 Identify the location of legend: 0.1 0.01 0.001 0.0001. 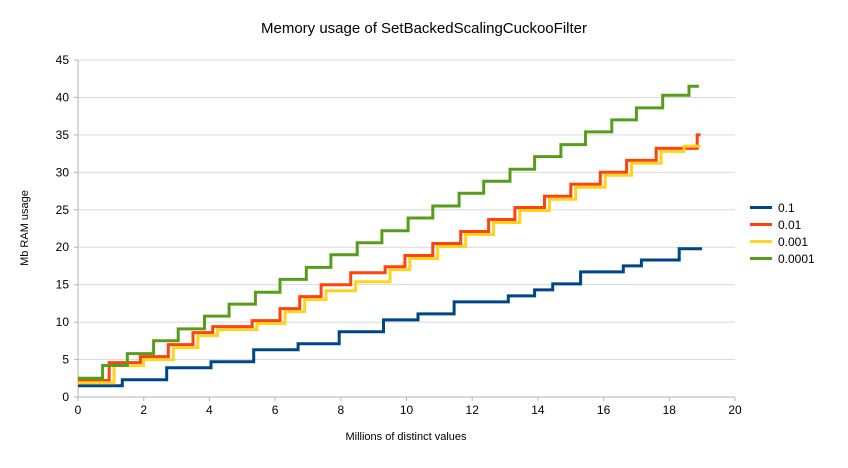
(782, 233).